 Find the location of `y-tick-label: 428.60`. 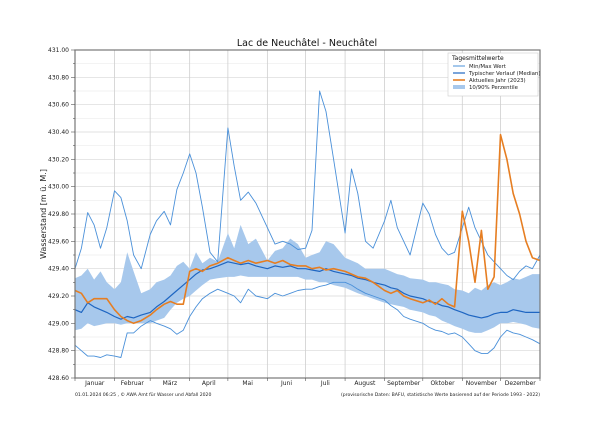

y-tick-label: 428.60 is located at coordinates (58, 378).